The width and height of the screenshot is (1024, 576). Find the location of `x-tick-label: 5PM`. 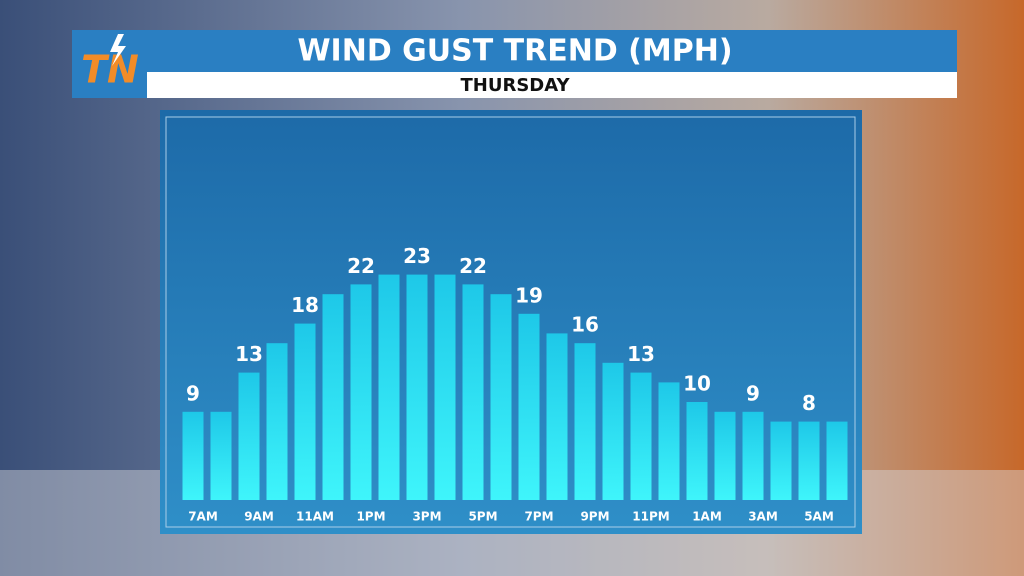

x-tick-label: 5PM is located at coordinates (482, 517).